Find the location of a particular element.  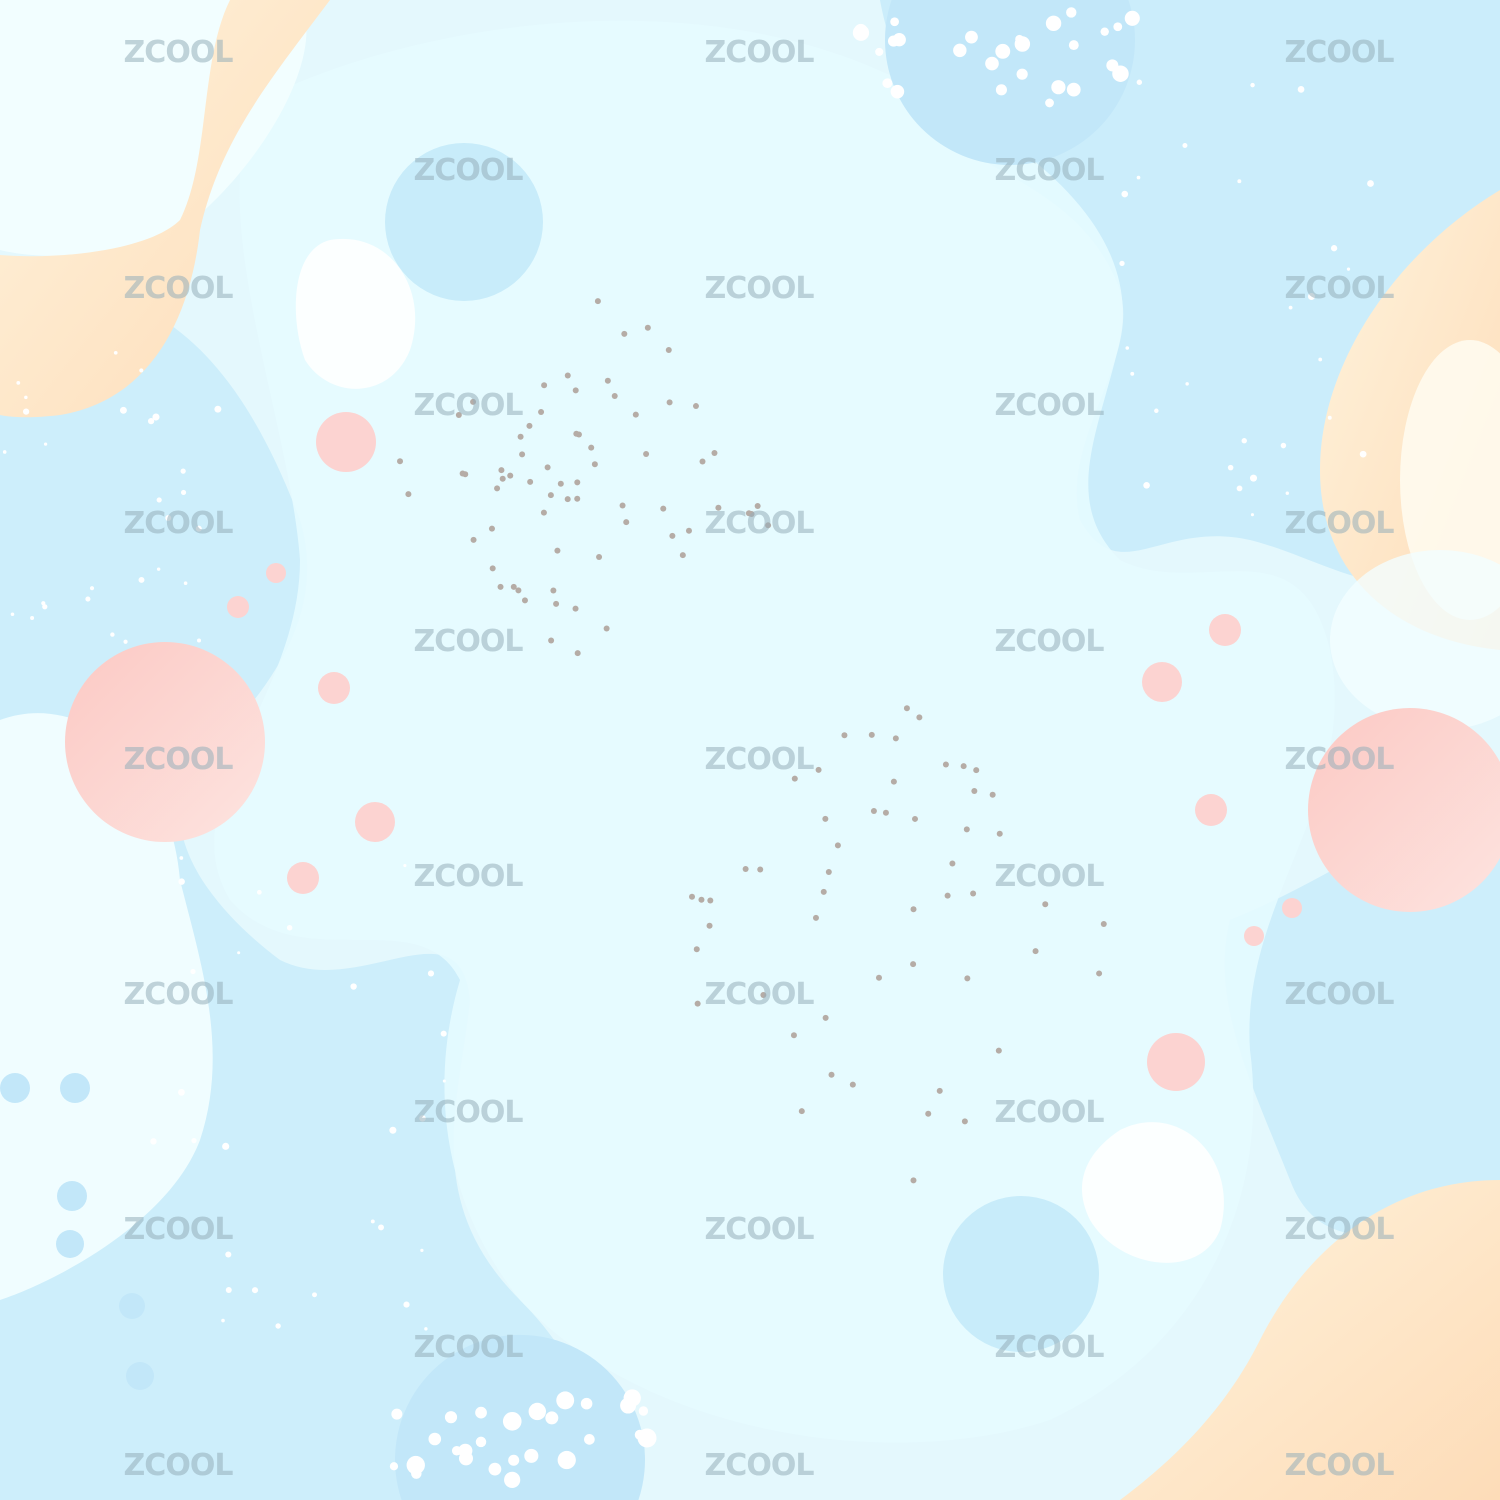

peach-blob-bottom-right is located at coordinates (1310, 1340).